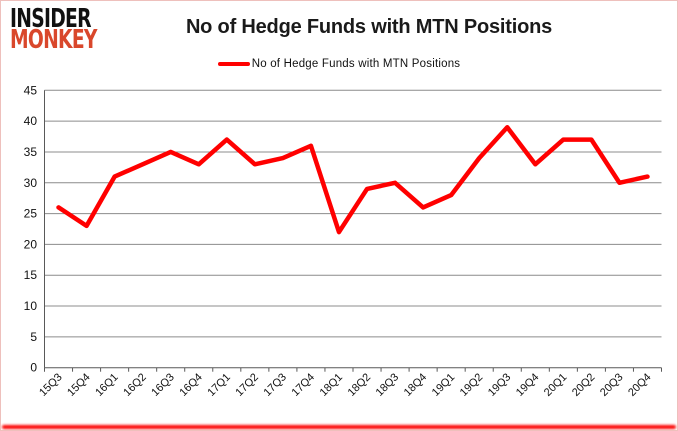  Describe the element at coordinates (556, 385) in the screenshot. I see `x-axis-label: 20Q1` at that location.